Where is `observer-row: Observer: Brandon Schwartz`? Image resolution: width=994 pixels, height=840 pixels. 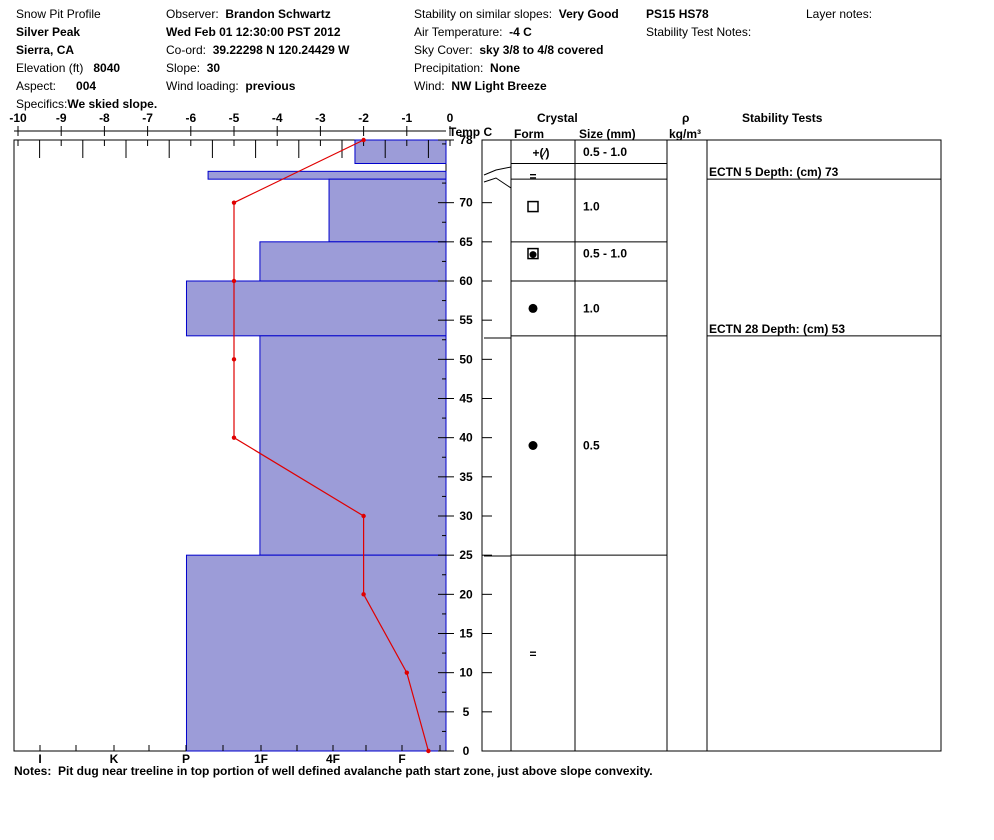
observer-row: Observer: Brandon Schwartz is located at coordinates (248, 14).